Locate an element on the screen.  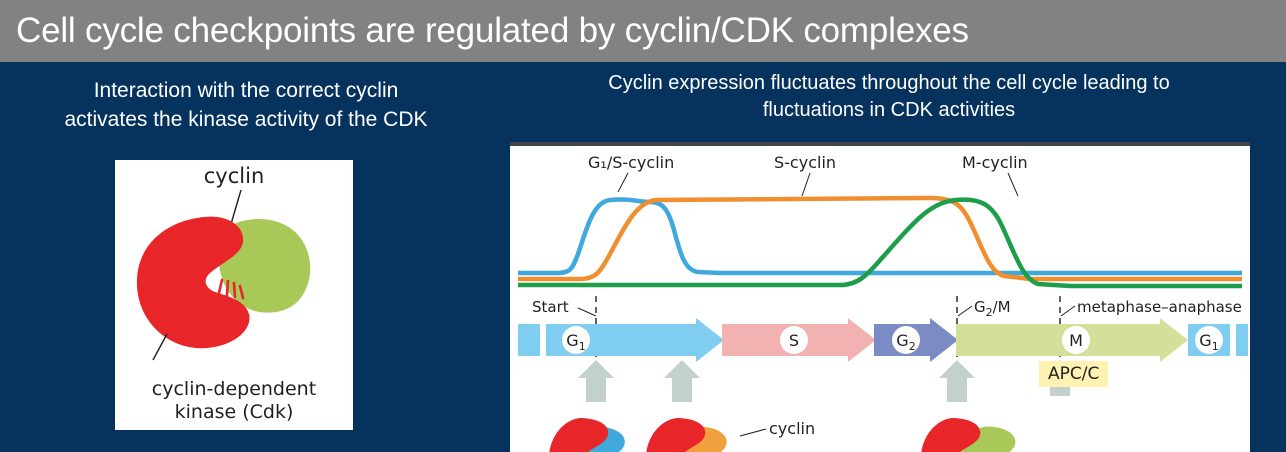
curve-s-cyclin is located at coordinates (880, 238).